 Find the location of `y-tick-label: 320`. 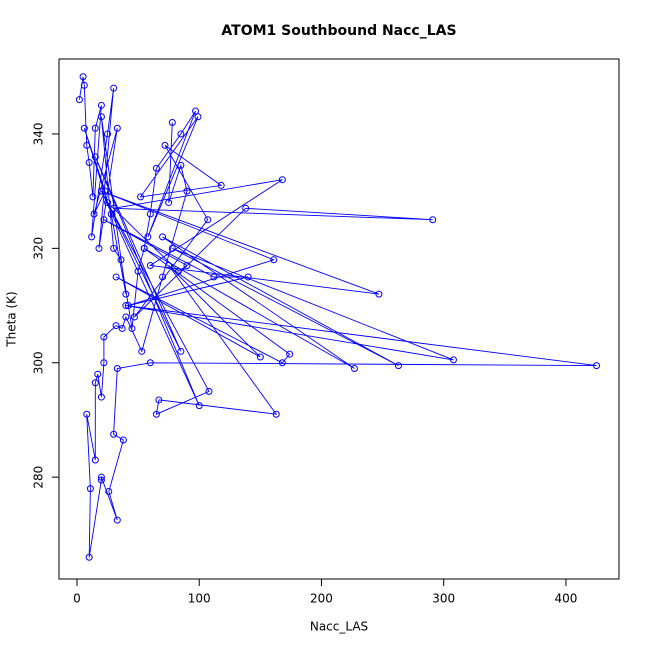

y-tick-label: 320 is located at coordinates (39, 248).